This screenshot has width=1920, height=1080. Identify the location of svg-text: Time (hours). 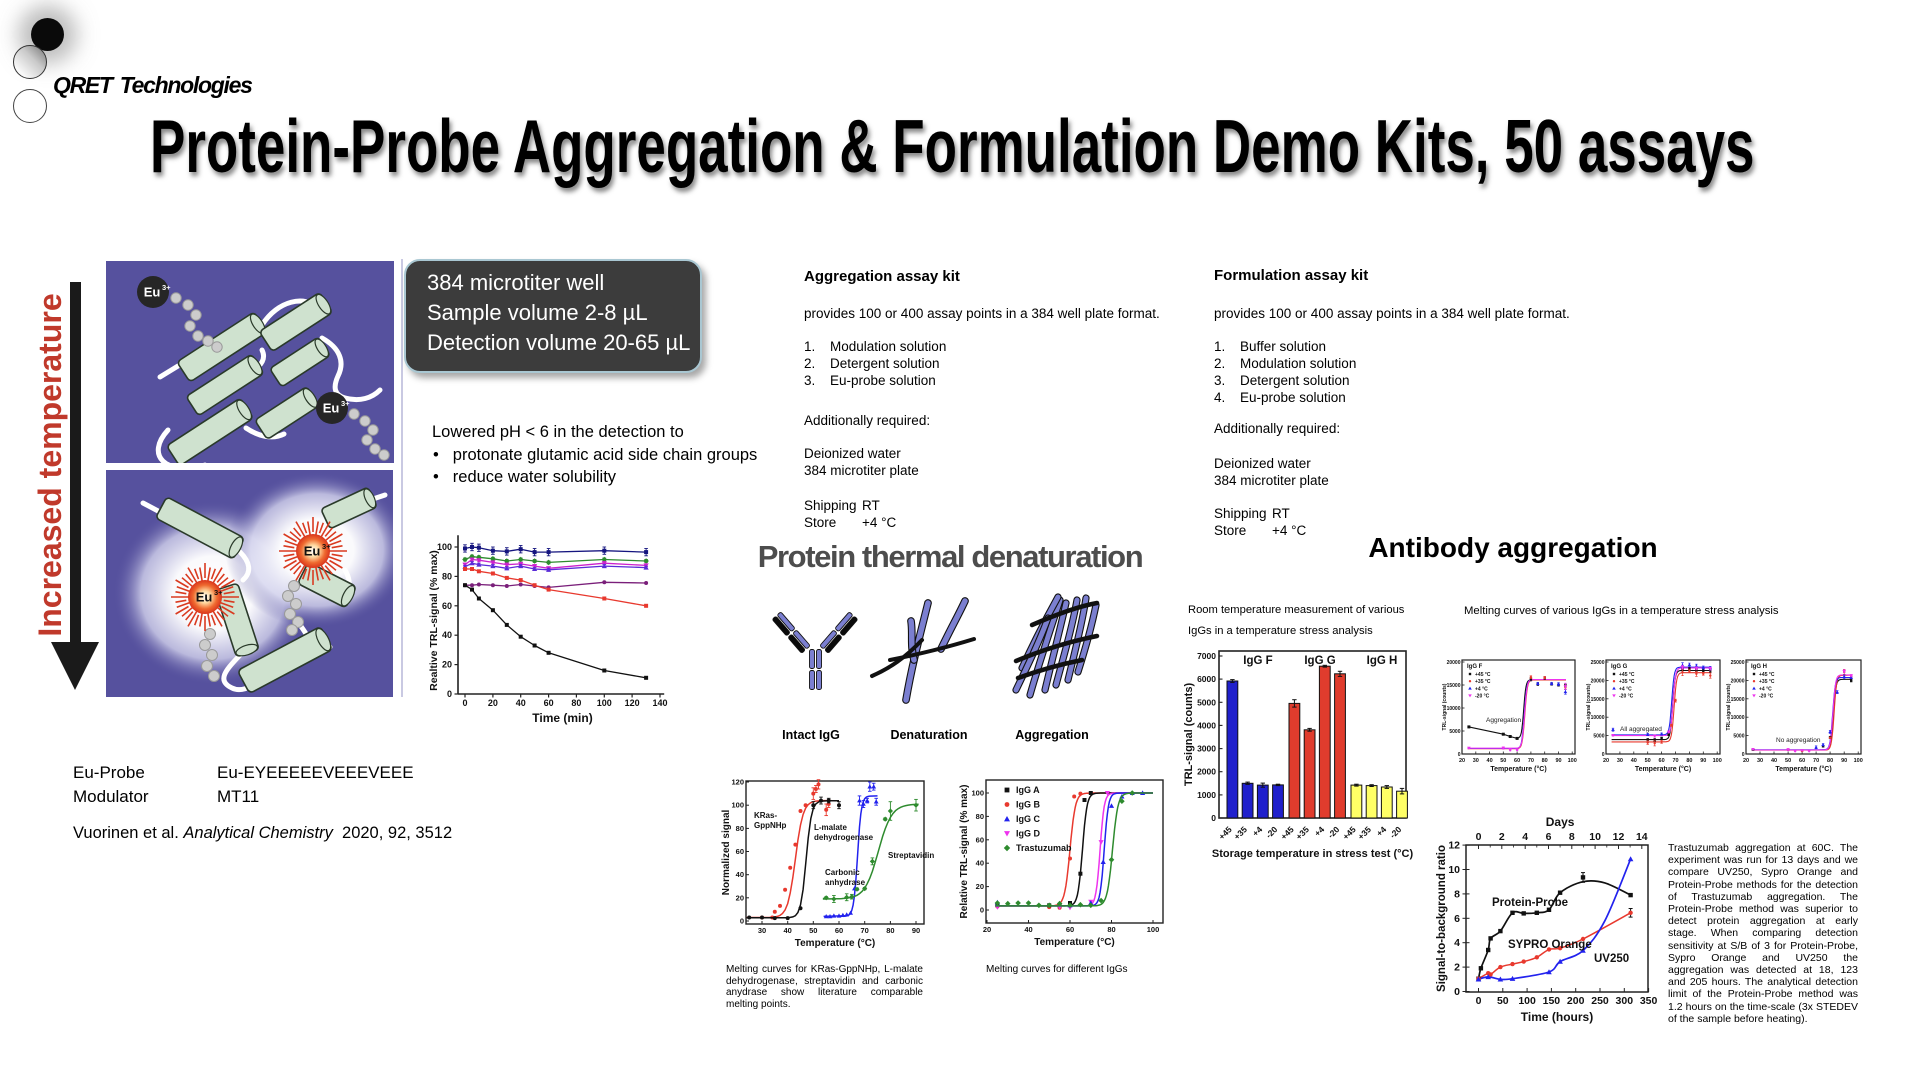
(1557, 1017).